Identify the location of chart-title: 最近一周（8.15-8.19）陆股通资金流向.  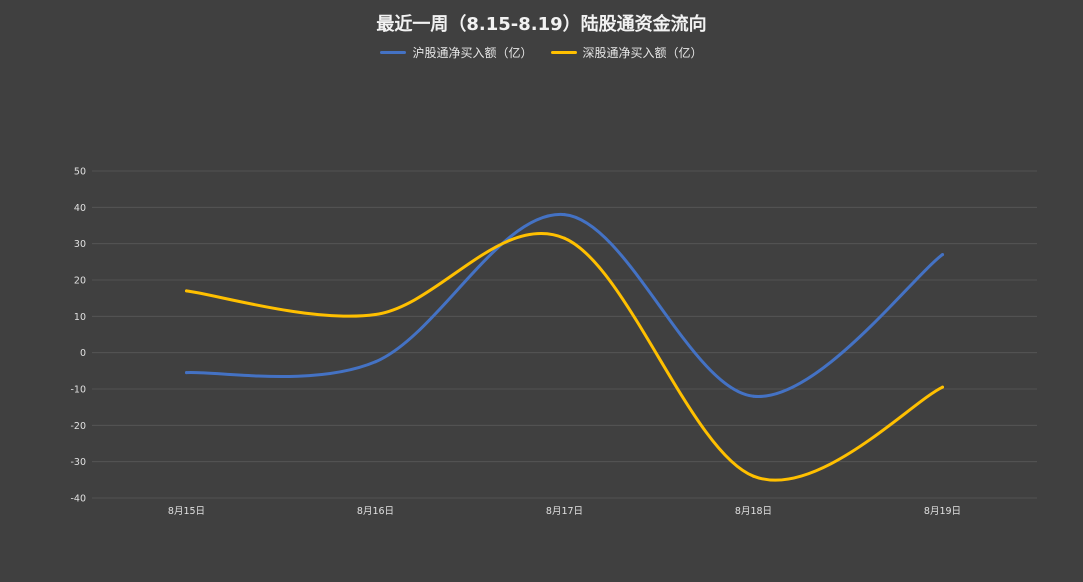
(541, 24).